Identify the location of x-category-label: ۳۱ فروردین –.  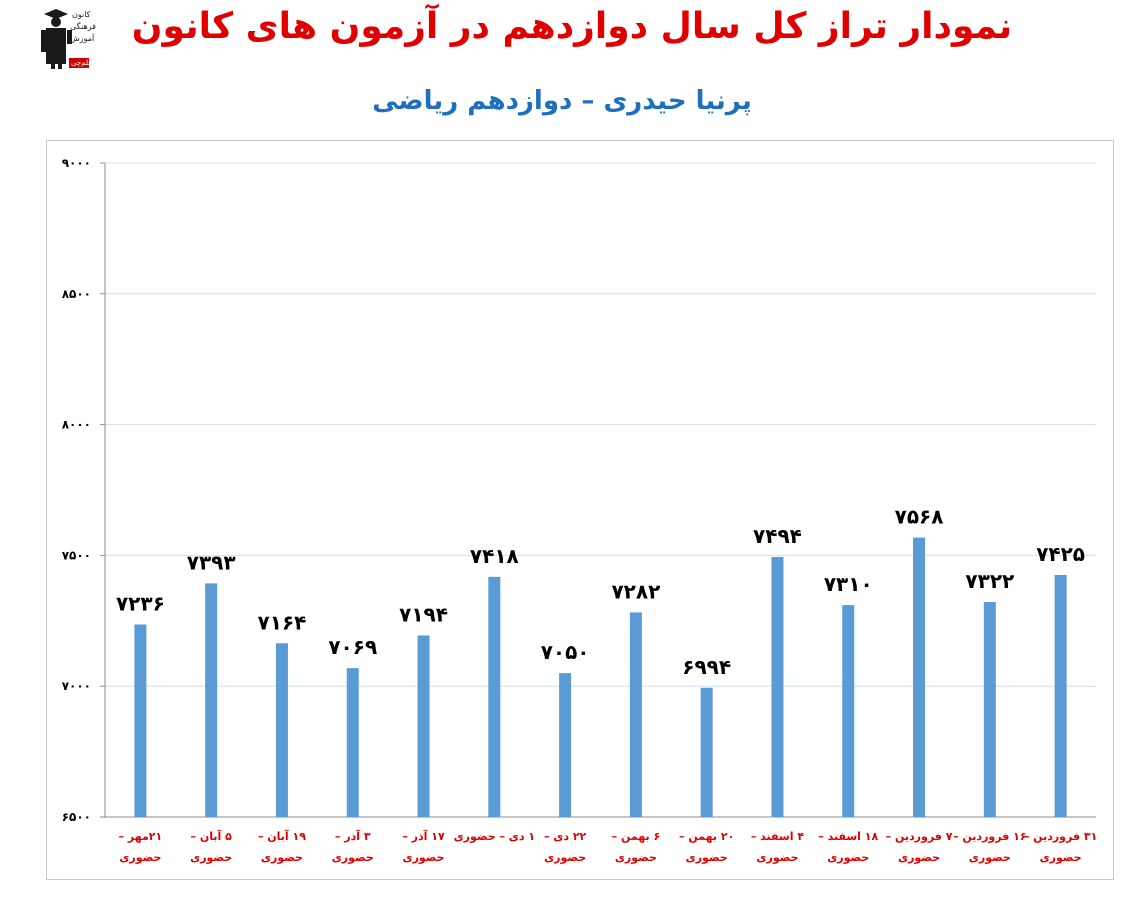
(1061, 836).